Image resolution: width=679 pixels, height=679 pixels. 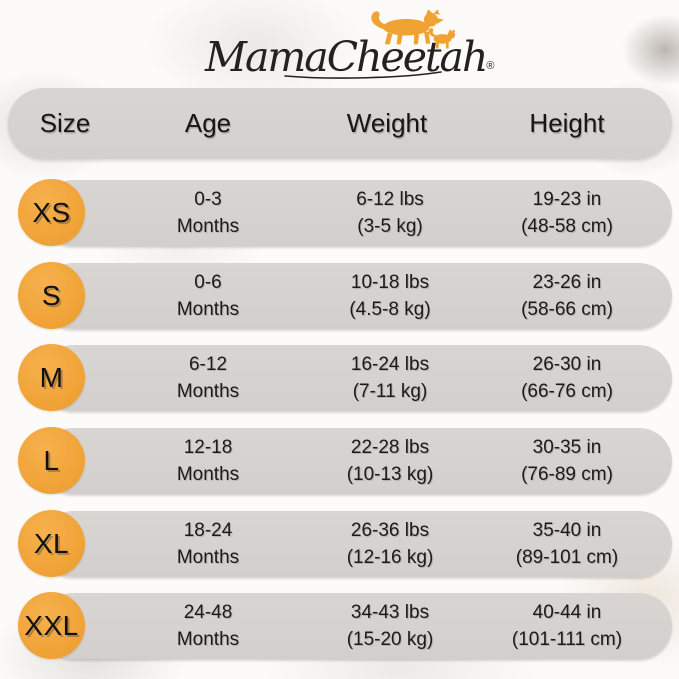 I want to click on height-cm: (58-66 cm), so click(x=567, y=309).